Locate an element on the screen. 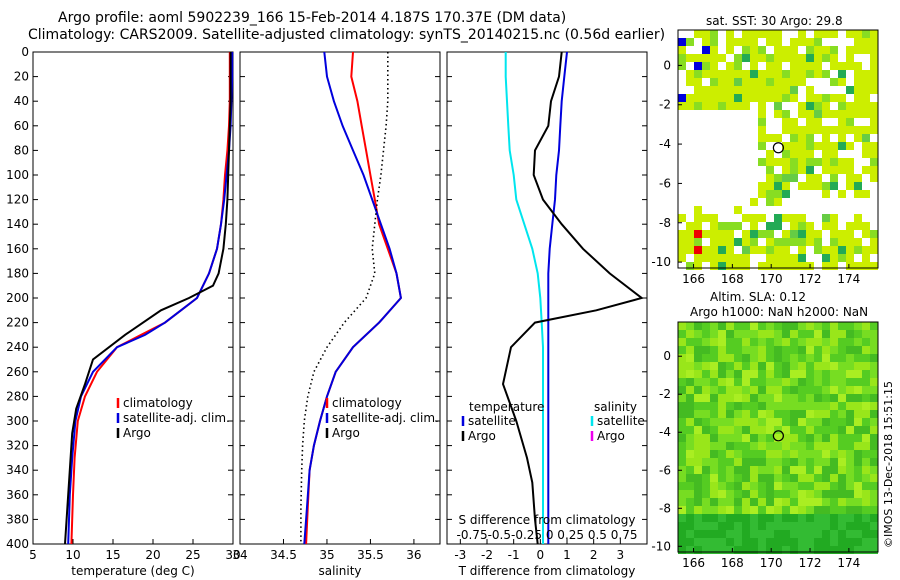  legend-label-climatology: climatology is located at coordinates (158, 403).